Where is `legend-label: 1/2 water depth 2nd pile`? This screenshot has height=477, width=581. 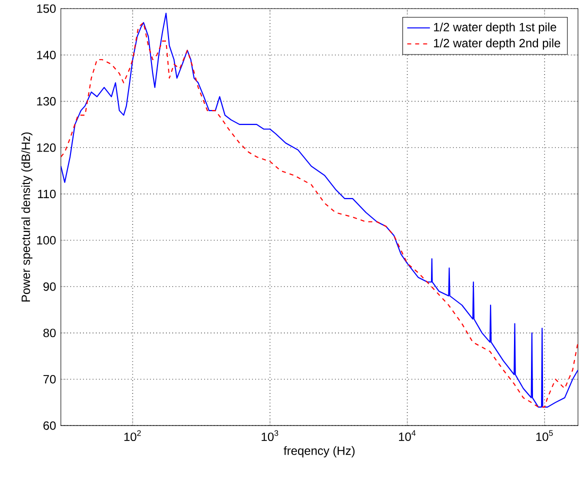
legend-label: 1/2 water depth 2nd pile is located at coordinates (497, 44).